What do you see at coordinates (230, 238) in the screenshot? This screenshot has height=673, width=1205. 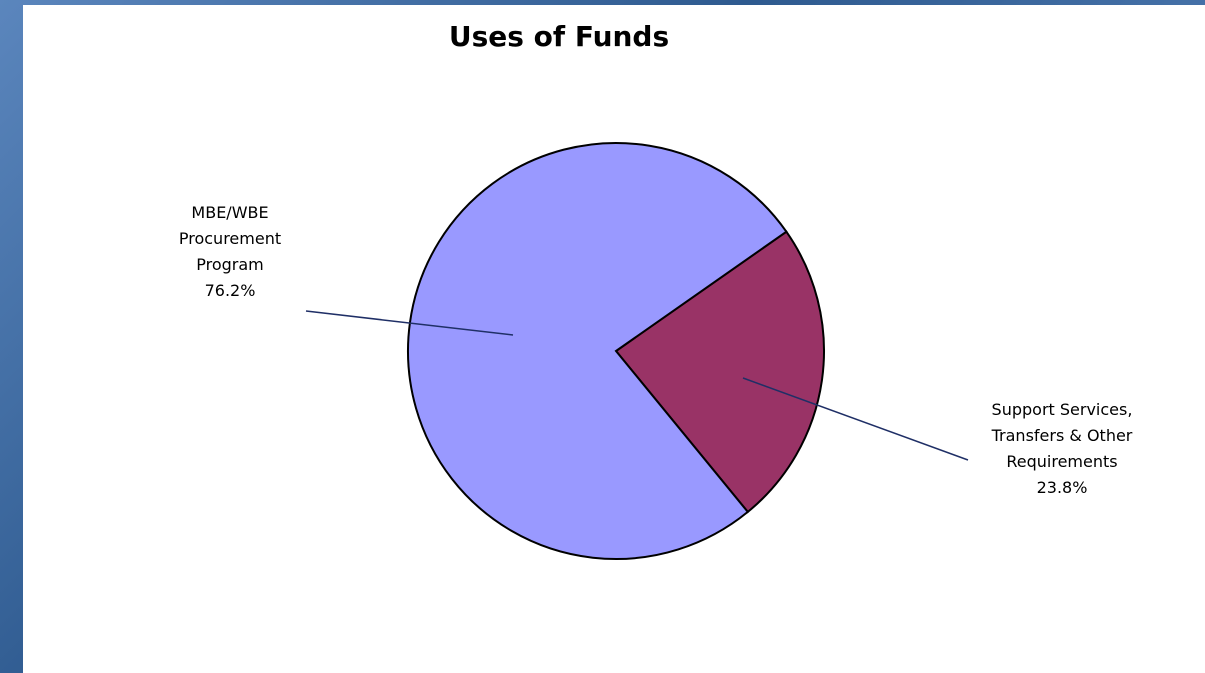 I see `slice-label-mbe-line2: Procurement` at bounding box center [230, 238].